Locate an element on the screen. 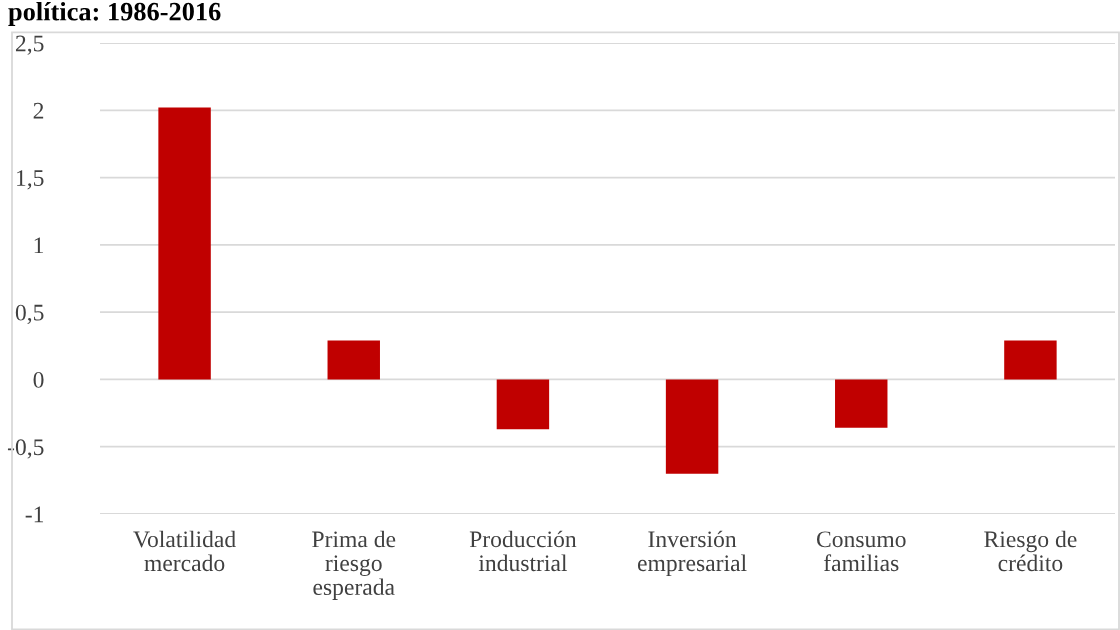  y-tick-label: 2,5 is located at coordinates (29, 45).